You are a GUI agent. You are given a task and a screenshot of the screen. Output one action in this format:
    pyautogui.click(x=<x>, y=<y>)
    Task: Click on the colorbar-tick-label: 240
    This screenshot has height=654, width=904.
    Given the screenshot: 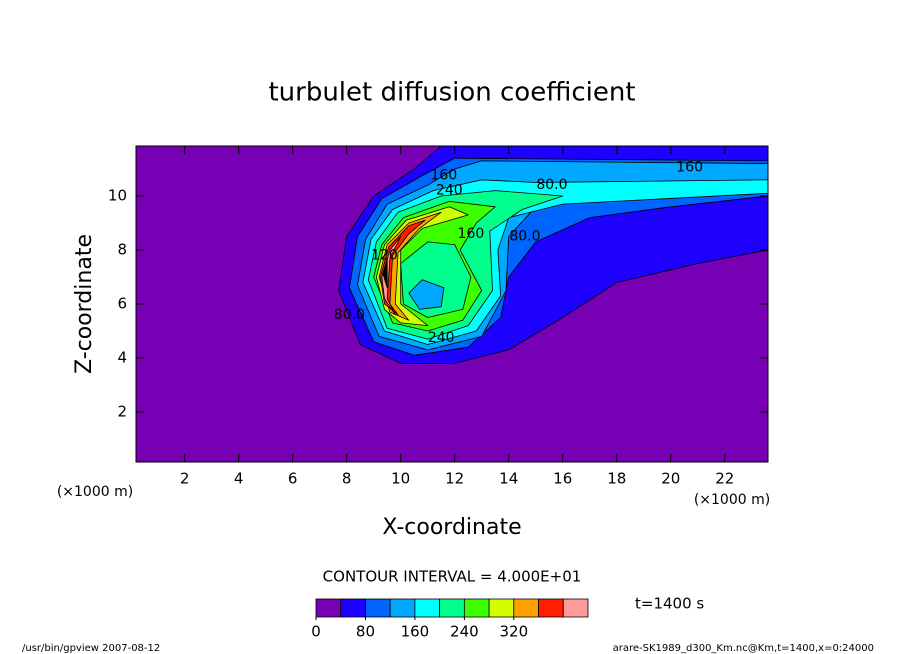 What is the action you would take?
    pyautogui.click(x=464, y=632)
    